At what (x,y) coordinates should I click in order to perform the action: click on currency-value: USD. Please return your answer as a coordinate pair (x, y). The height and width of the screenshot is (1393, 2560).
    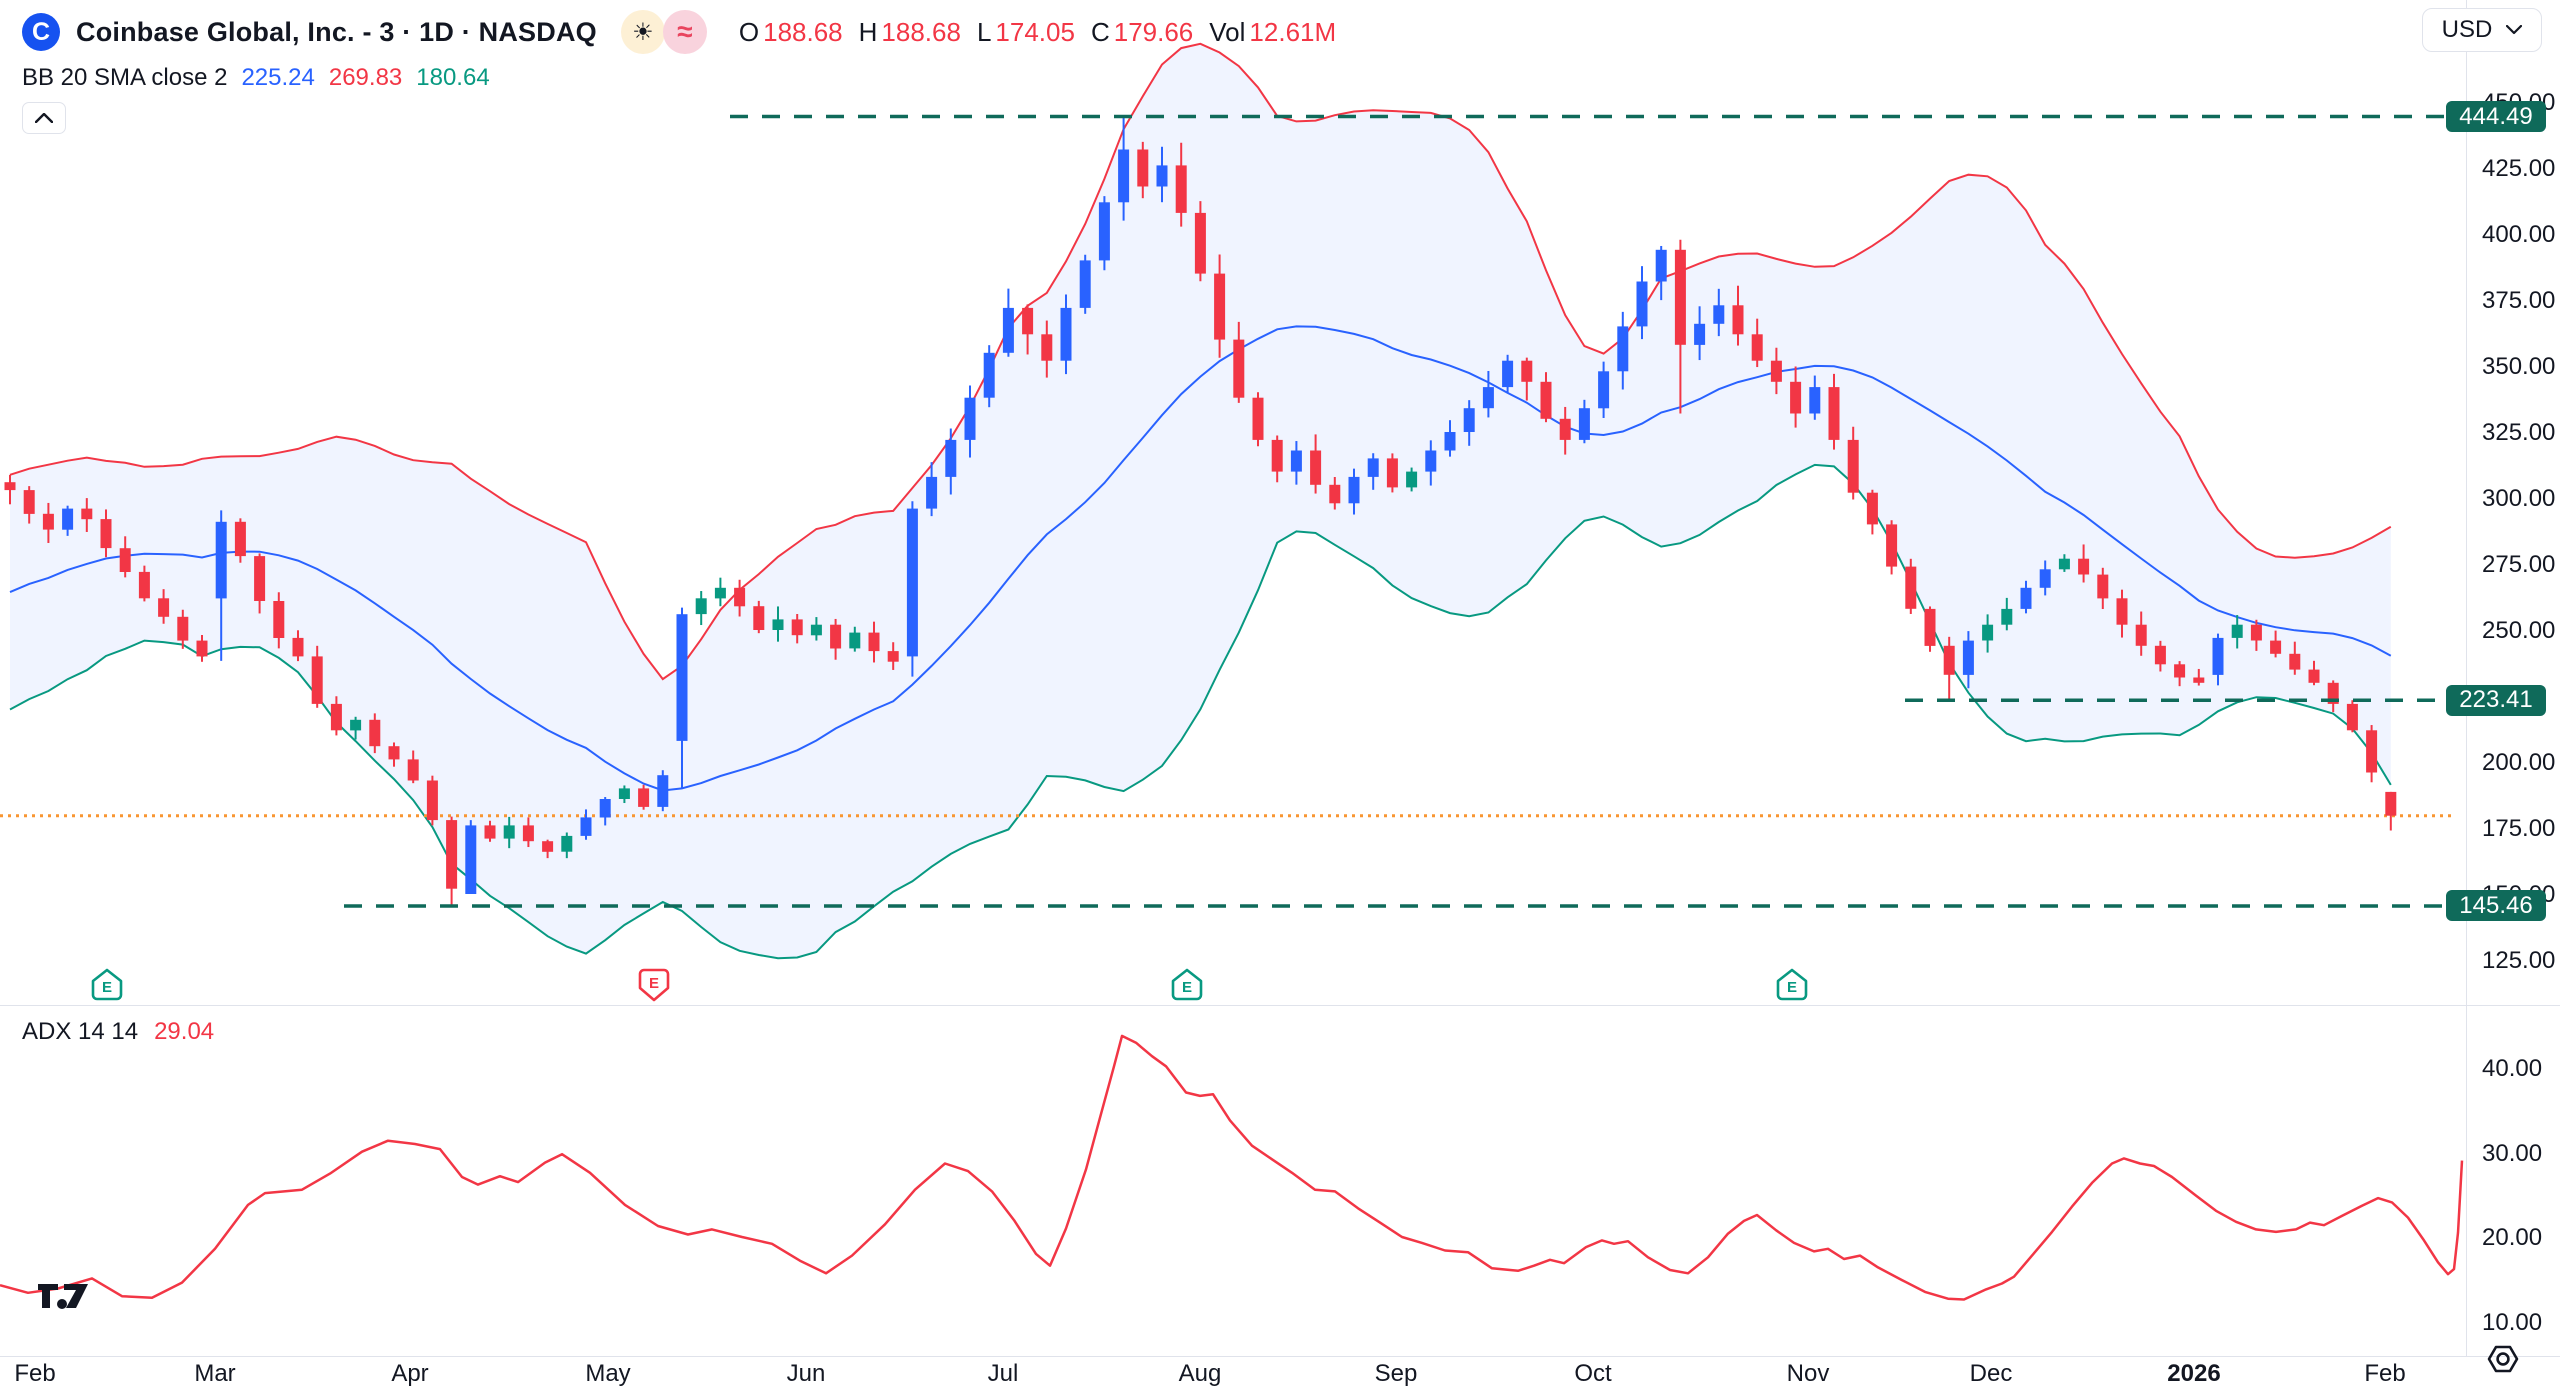
    Looking at the image, I should click on (2467, 29).